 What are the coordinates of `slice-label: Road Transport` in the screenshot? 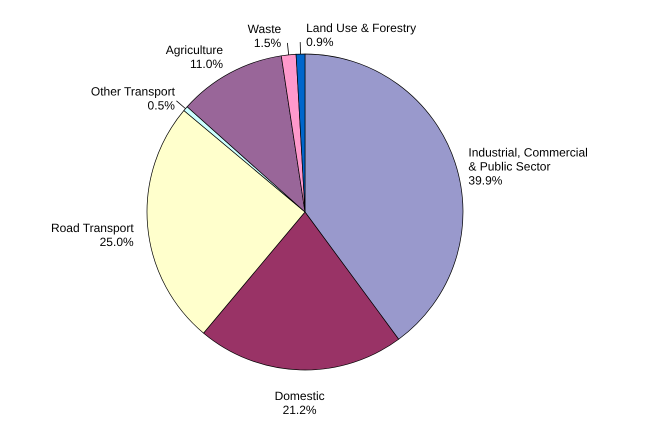 It's located at (92, 228).